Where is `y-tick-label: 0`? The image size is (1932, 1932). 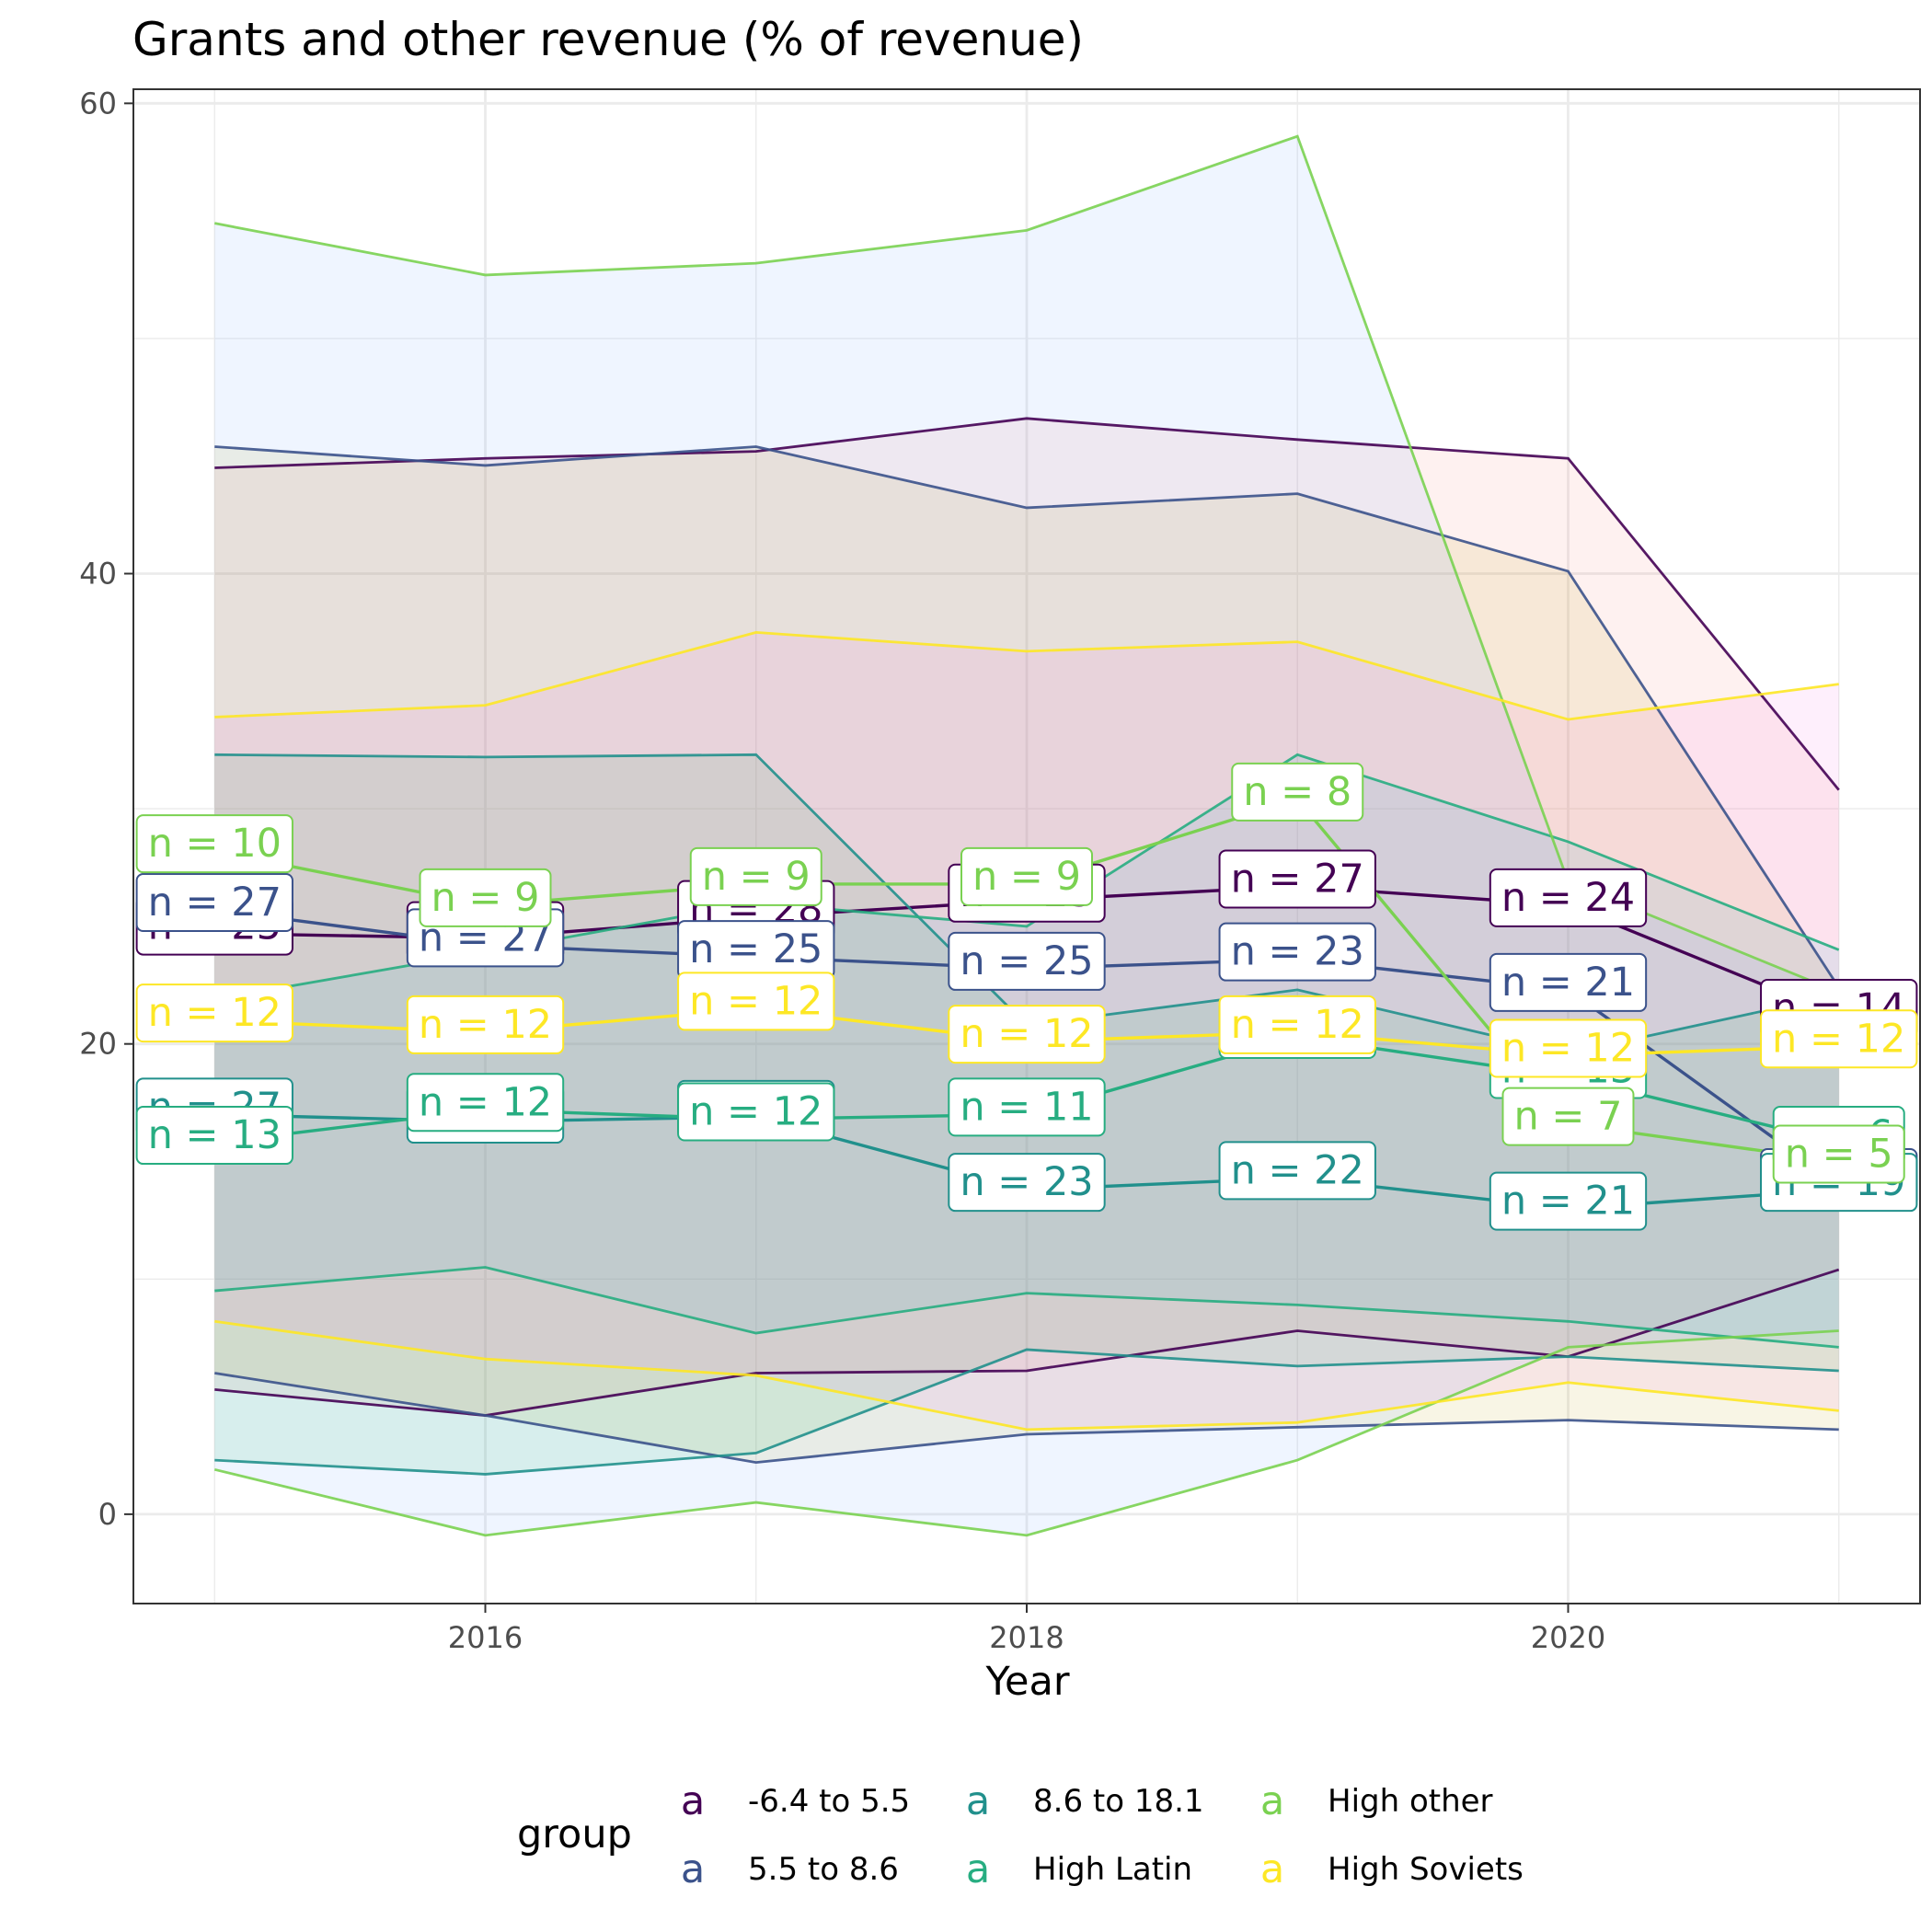
y-tick-label: 0 is located at coordinates (107, 1514).